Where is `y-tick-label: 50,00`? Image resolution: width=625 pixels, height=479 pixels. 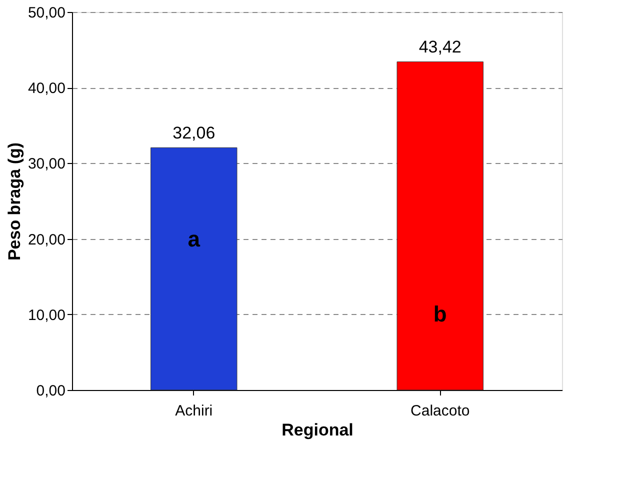
y-tick-label: 50,00 is located at coordinates (47, 13).